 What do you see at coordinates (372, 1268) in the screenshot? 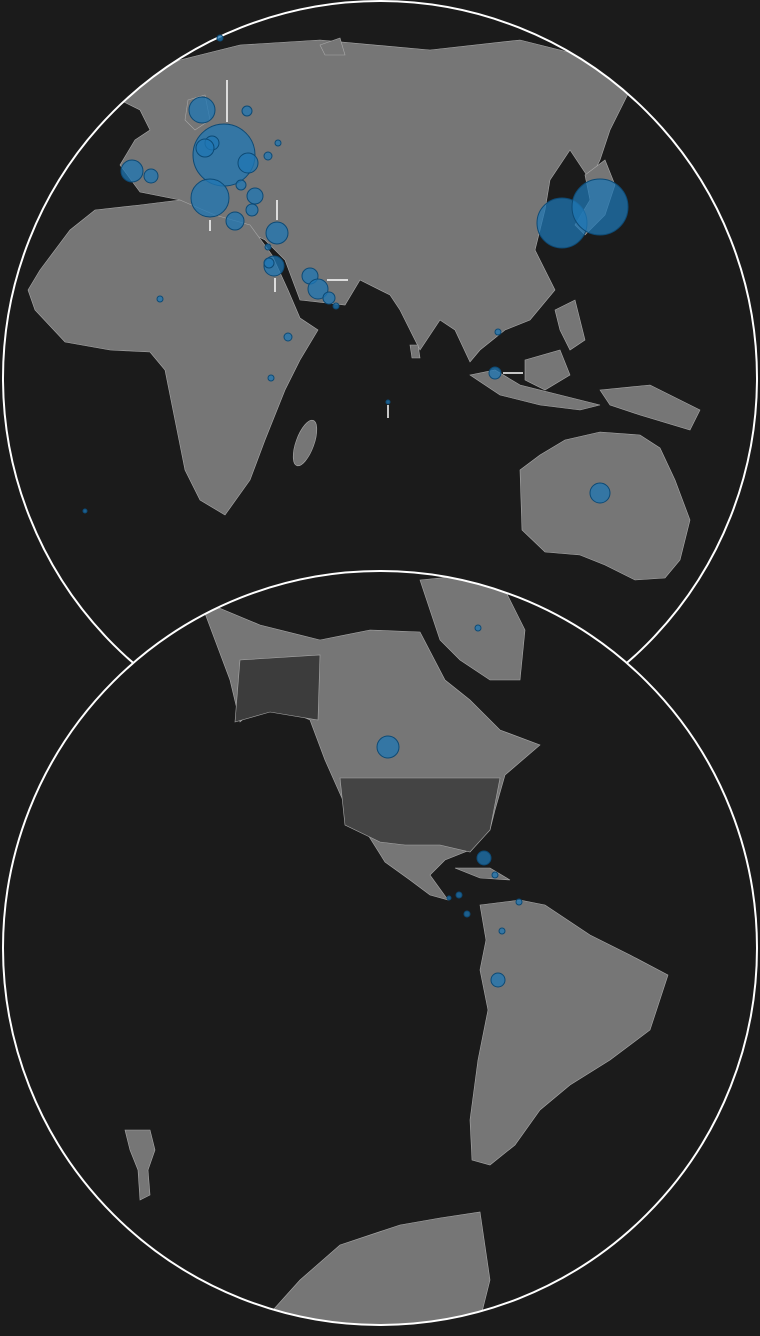
I see `antarctica` at bounding box center [372, 1268].